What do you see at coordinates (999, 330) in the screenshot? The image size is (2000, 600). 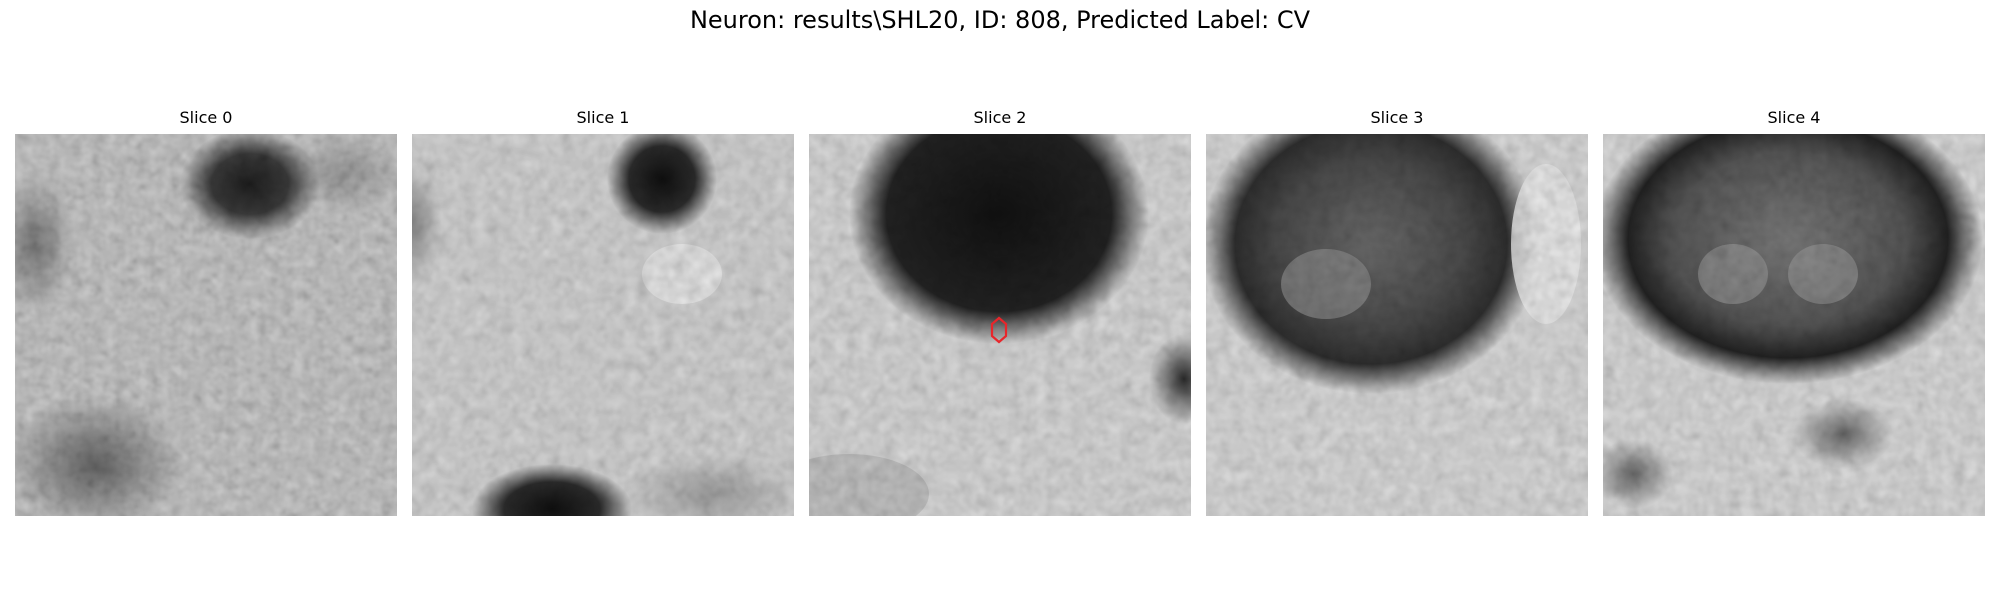 I see `marker-hexagon` at bounding box center [999, 330].